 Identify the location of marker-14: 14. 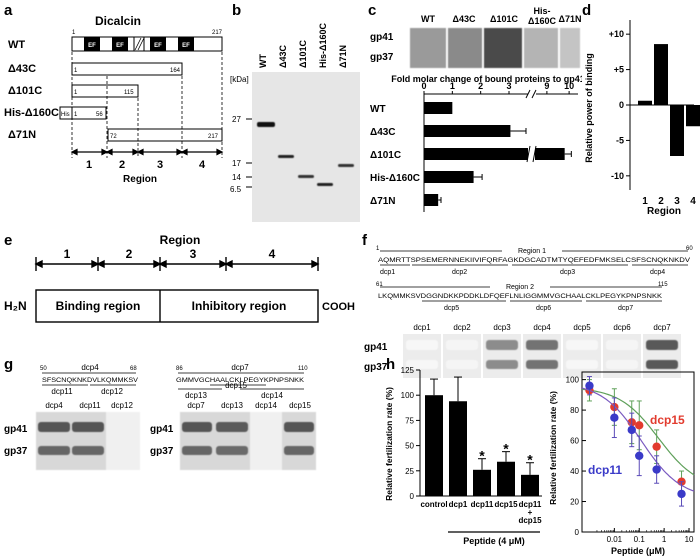
(236, 177).